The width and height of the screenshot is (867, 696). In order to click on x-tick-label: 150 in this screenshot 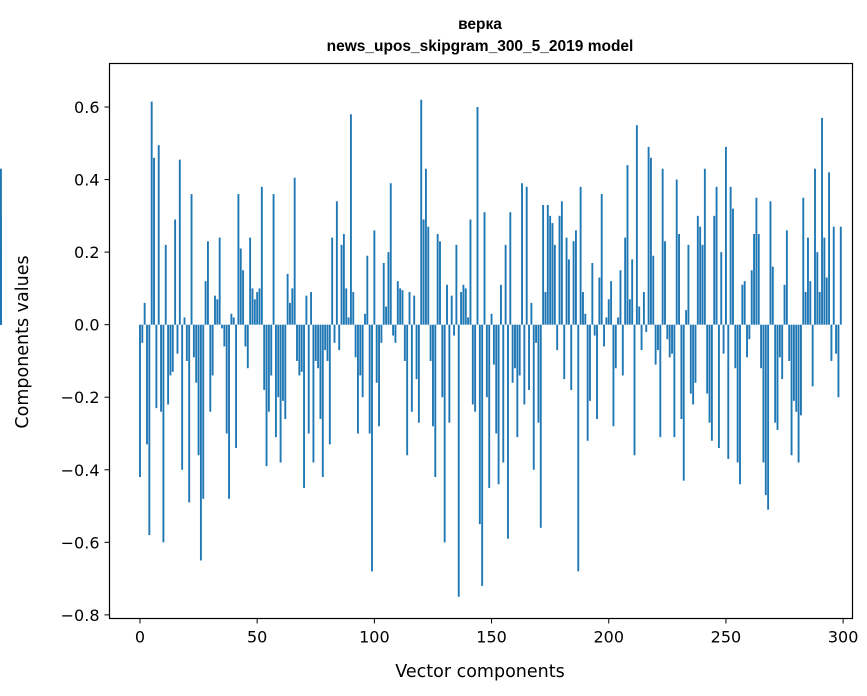, I will do `click(491, 637)`.